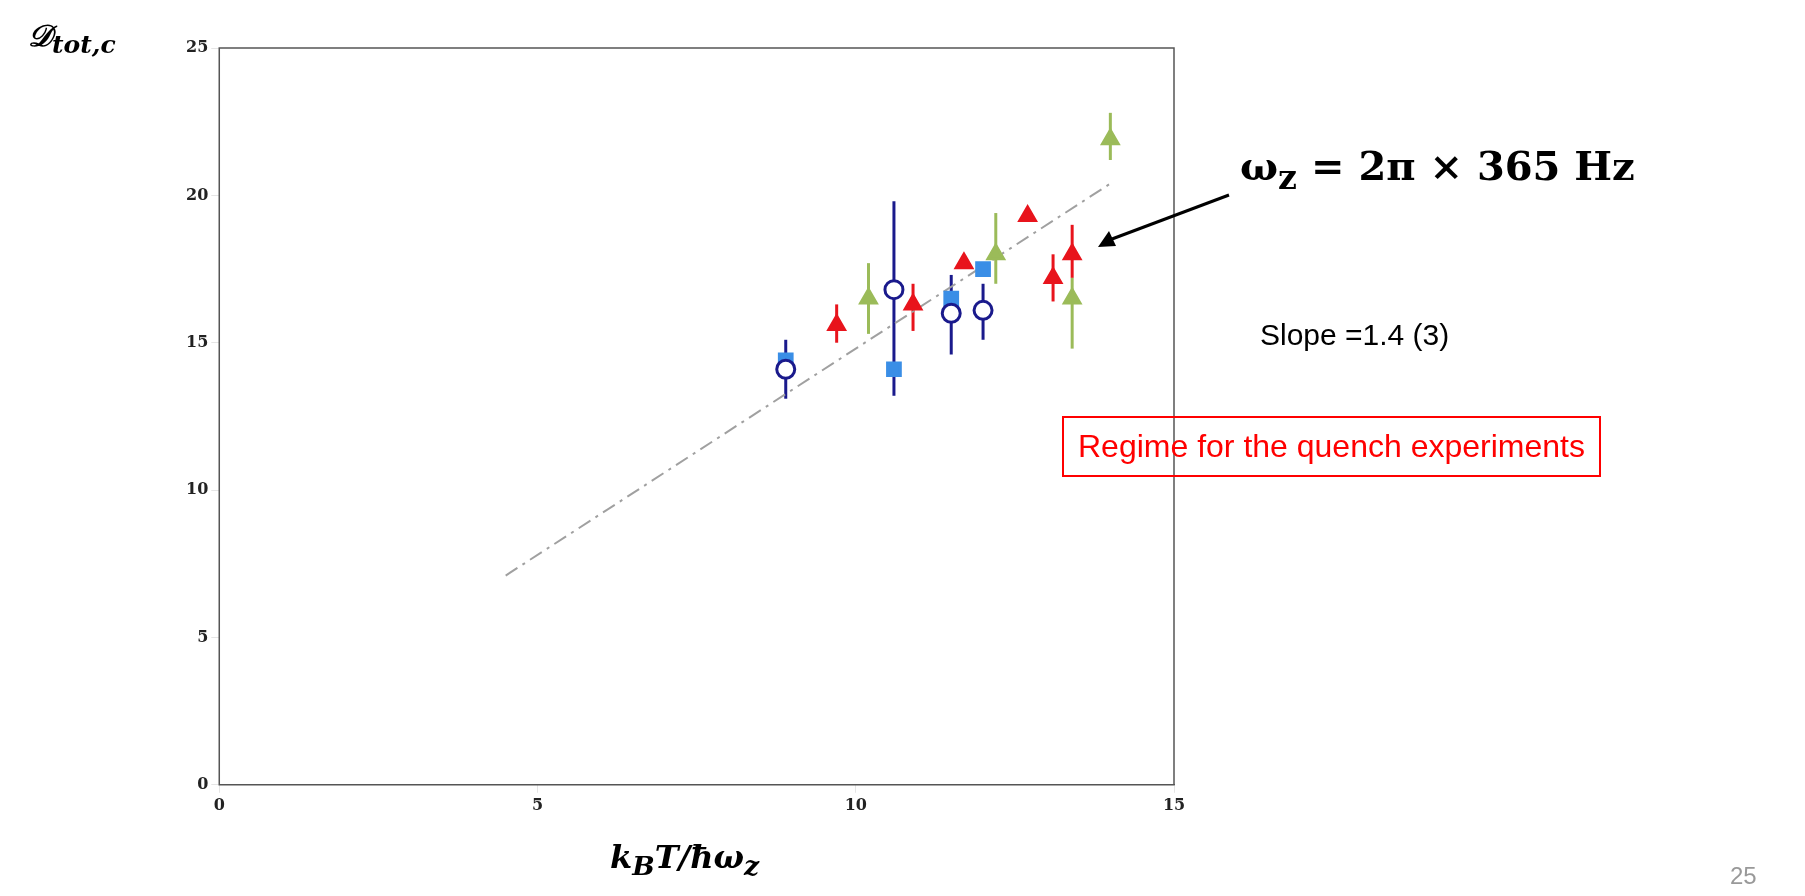 The height and width of the screenshot is (896, 1805). What do you see at coordinates (197, 47) in the screenshot?
I see `y-tick-label: 25` at bounding box center [197, 47].